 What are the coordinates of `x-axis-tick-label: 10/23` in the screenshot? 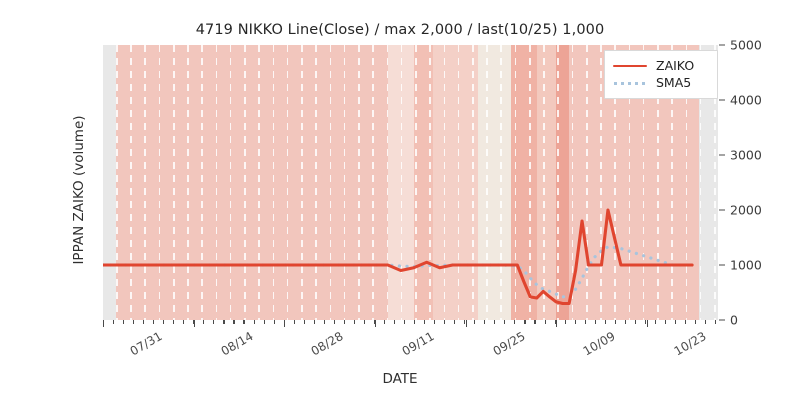 It's located at (690, 344).